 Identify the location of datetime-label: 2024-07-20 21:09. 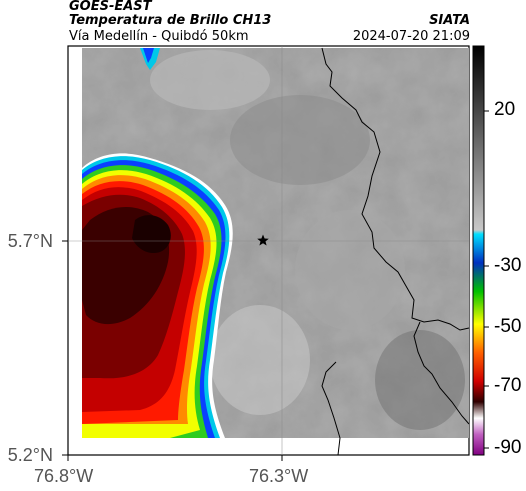
(411, 36).